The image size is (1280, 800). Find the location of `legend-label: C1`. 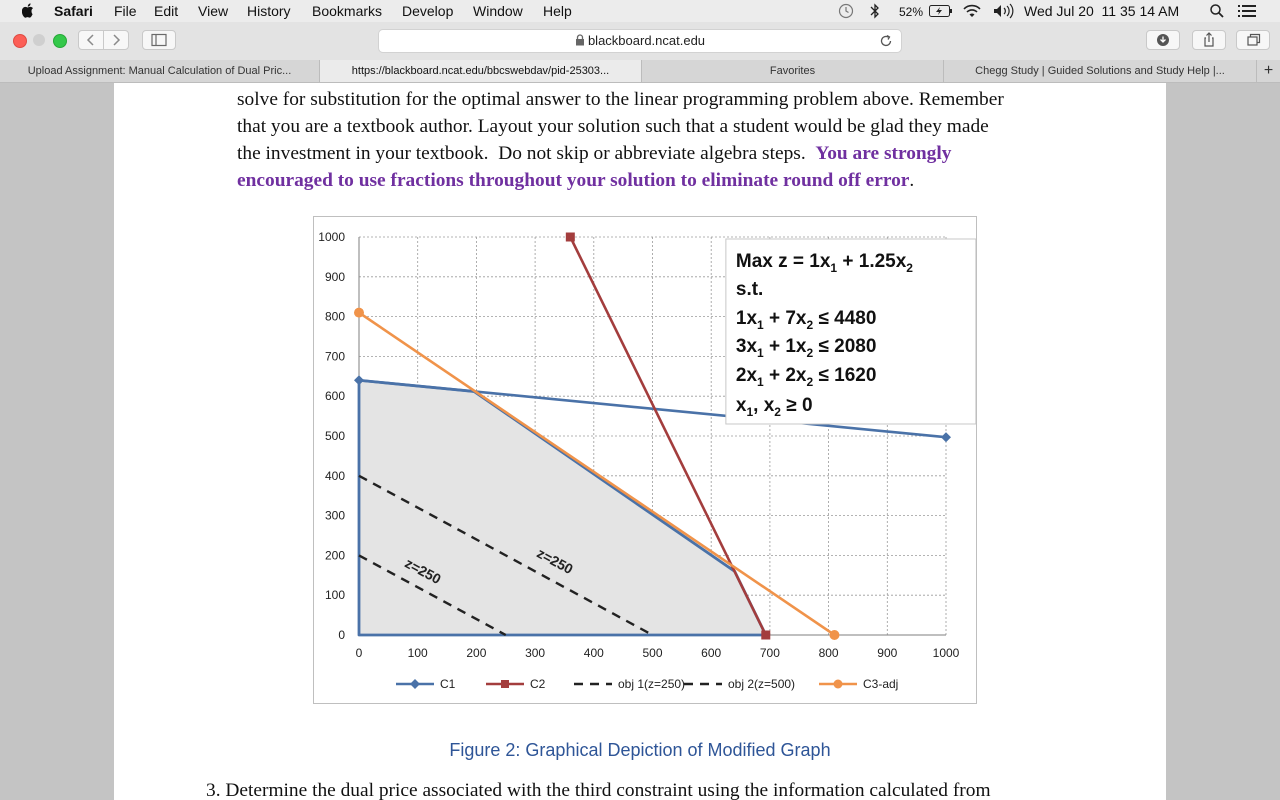

legend-label: C1 is located at coordinates (448, 684).